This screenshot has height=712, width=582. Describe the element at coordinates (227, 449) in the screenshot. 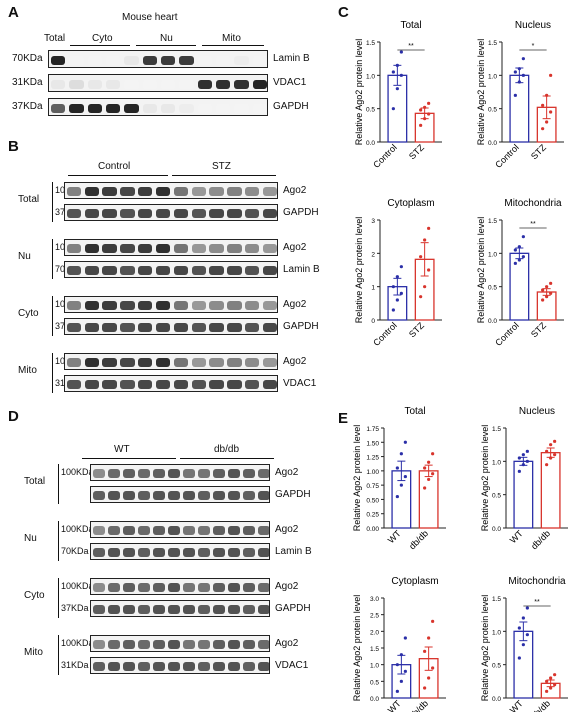

I see `group-label-dbdb: db/db` at that location.